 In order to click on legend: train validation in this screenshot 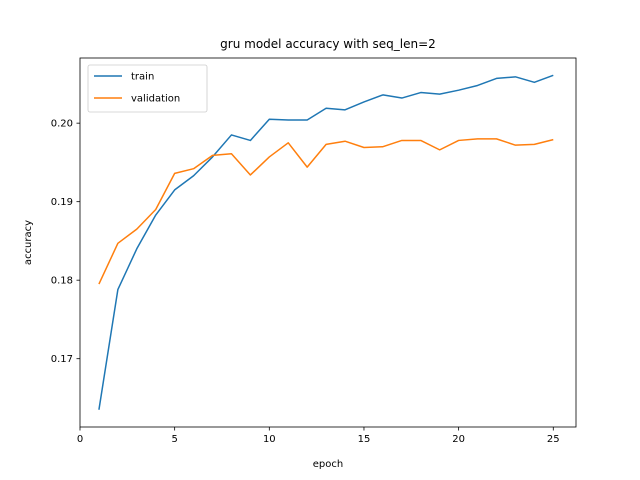, I will do `click(147, 88)`.